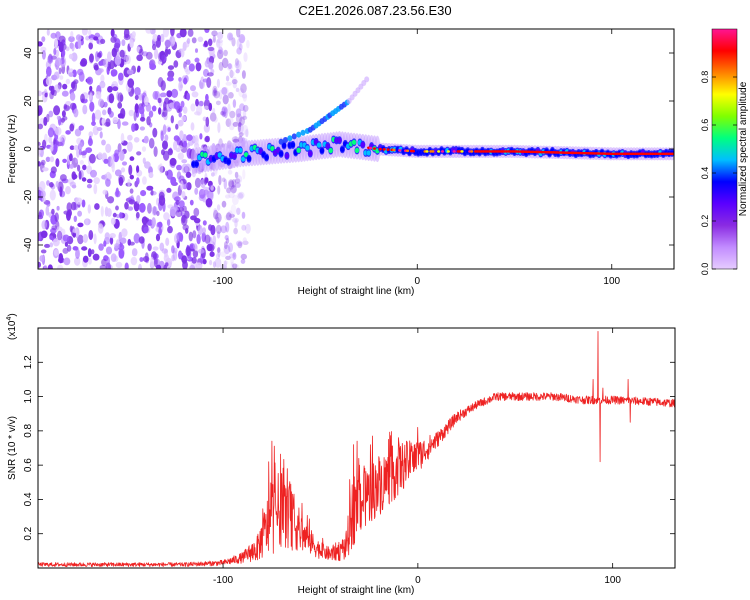  I want to click on colorbar-label: Normalized spectral amplitude, so click(743, 148).